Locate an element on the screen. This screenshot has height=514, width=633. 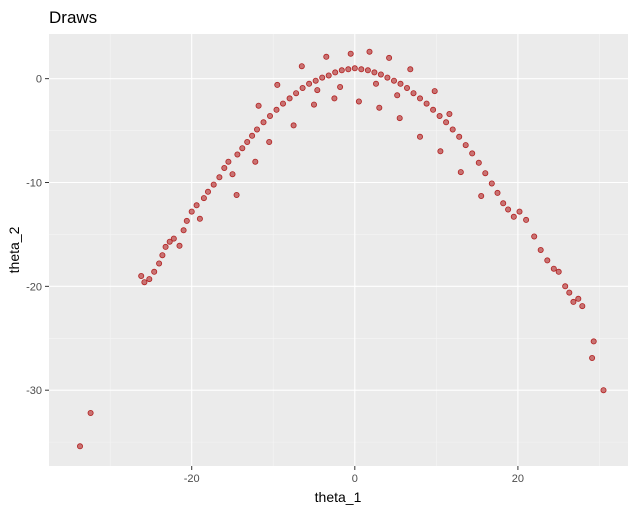
y-tick-label: 0 is located at coordinates (39, 80).